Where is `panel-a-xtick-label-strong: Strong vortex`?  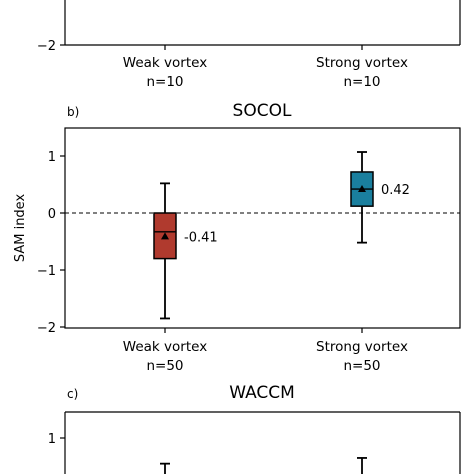
panel-a-xtick-label-strong: Strong vortex is located at coordinates (362, 63).